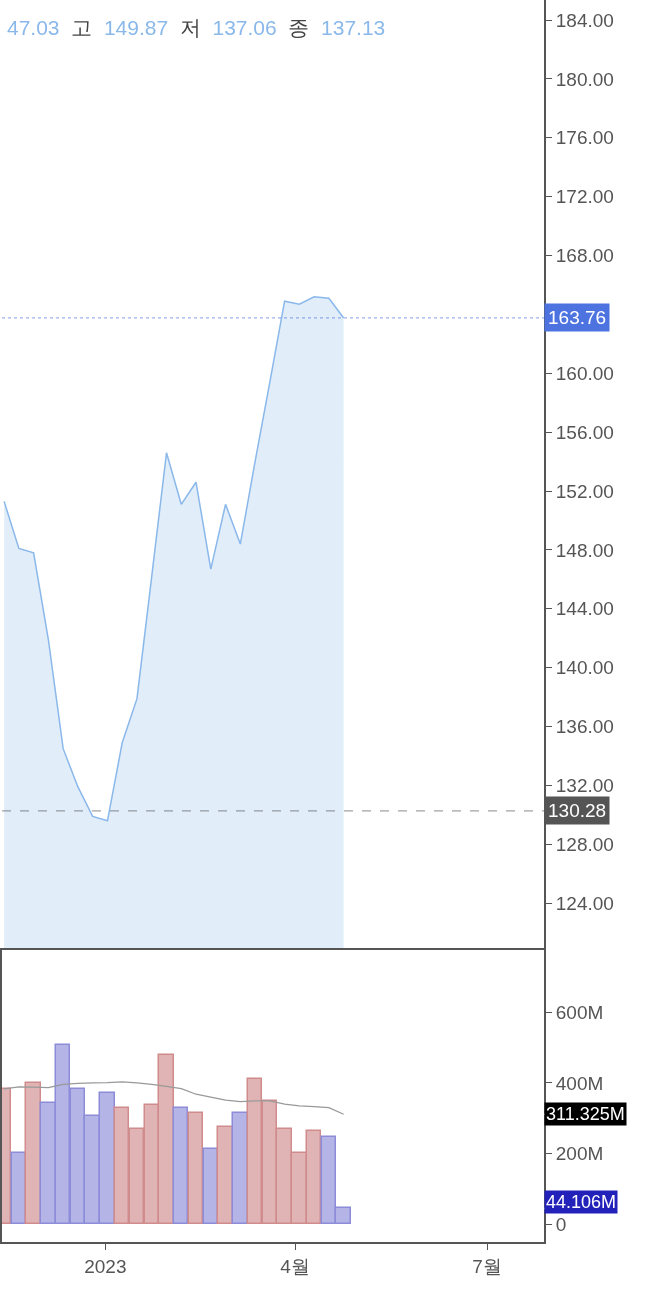  Describe the element at coordinates (105, 1266) in the screenshot. I see `x-tick-label: 2023` at that location.